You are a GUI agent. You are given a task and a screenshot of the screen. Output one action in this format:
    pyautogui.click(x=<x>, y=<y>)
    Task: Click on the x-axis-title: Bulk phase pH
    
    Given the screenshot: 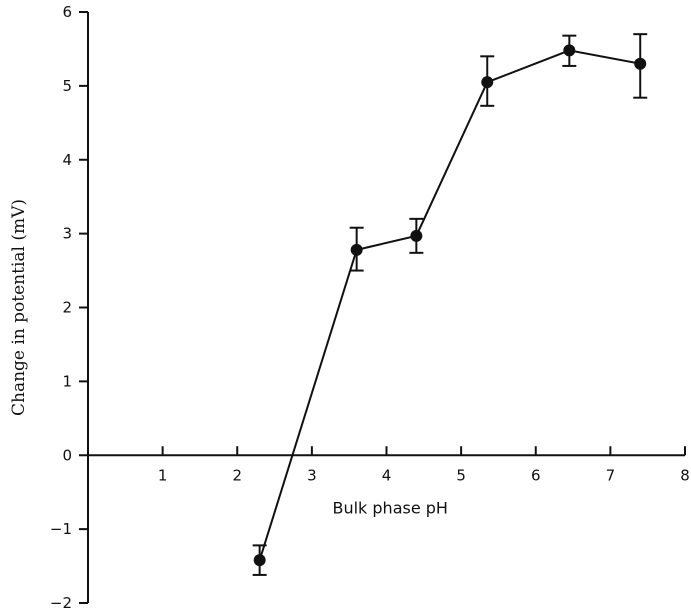 What is the action you would take?
    pyautogui.click(x=389, y=507)
    